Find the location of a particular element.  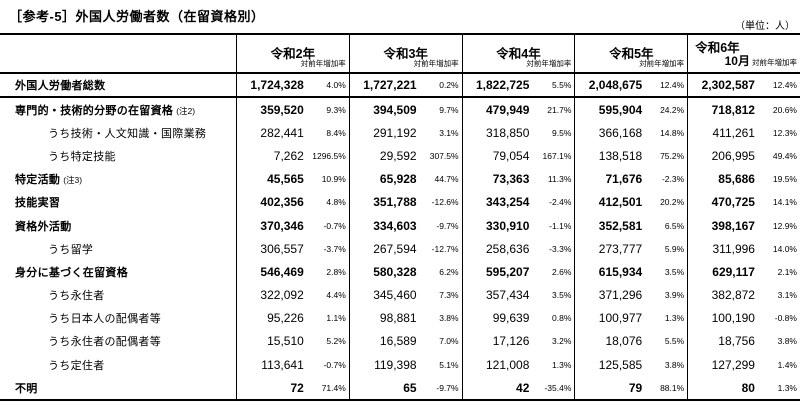

row-label: 外国人労働者総数 is located at coordinates (60, 86).